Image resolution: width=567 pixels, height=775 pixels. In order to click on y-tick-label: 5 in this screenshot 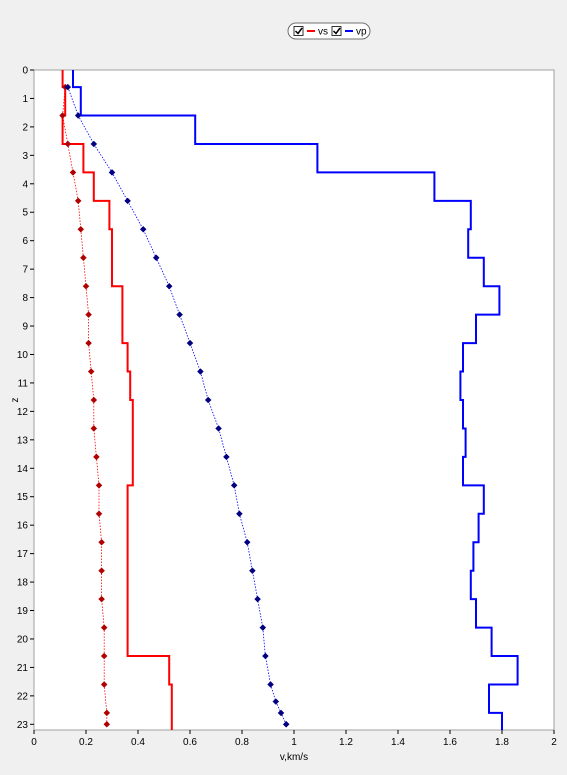, I will do `click(25, 213)`.